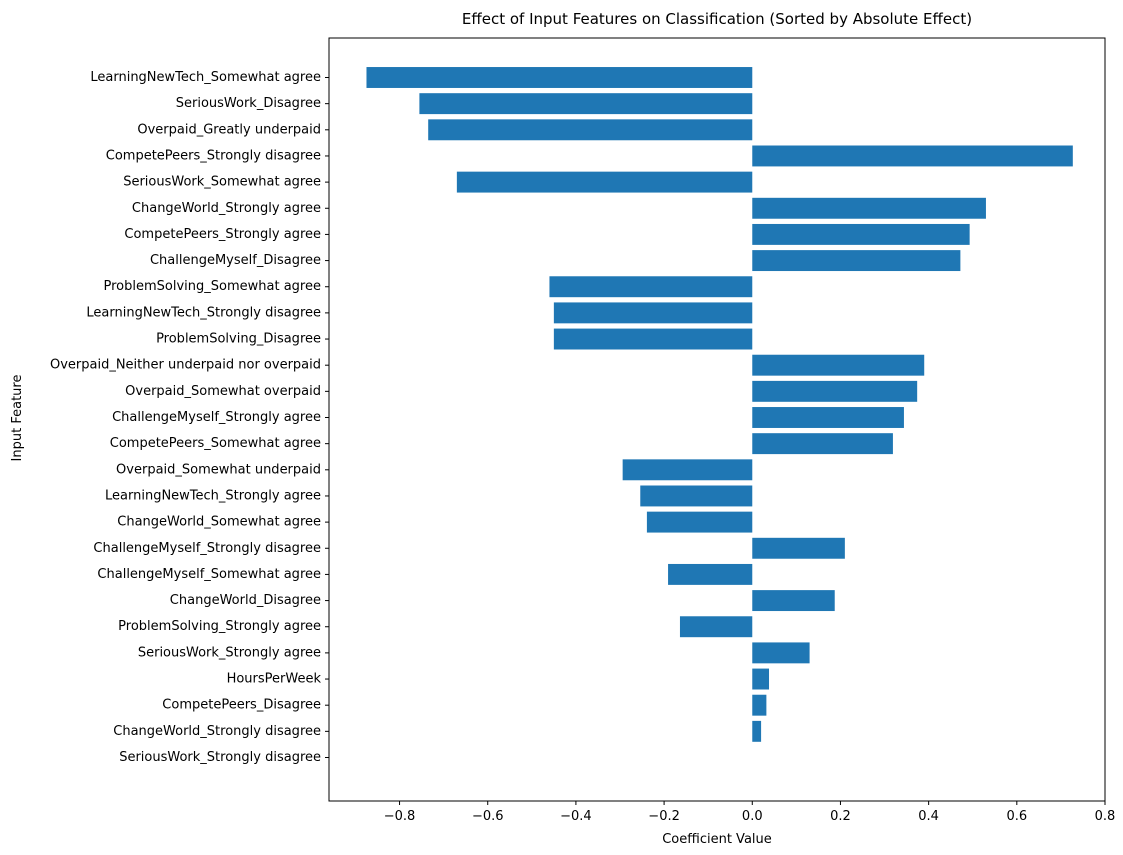 The image size is (1123, 855). What do you see at coordinates (664, 816) in the screenshot?
I see `x-tick-label: −0.2` at bounding box center [664, 816].